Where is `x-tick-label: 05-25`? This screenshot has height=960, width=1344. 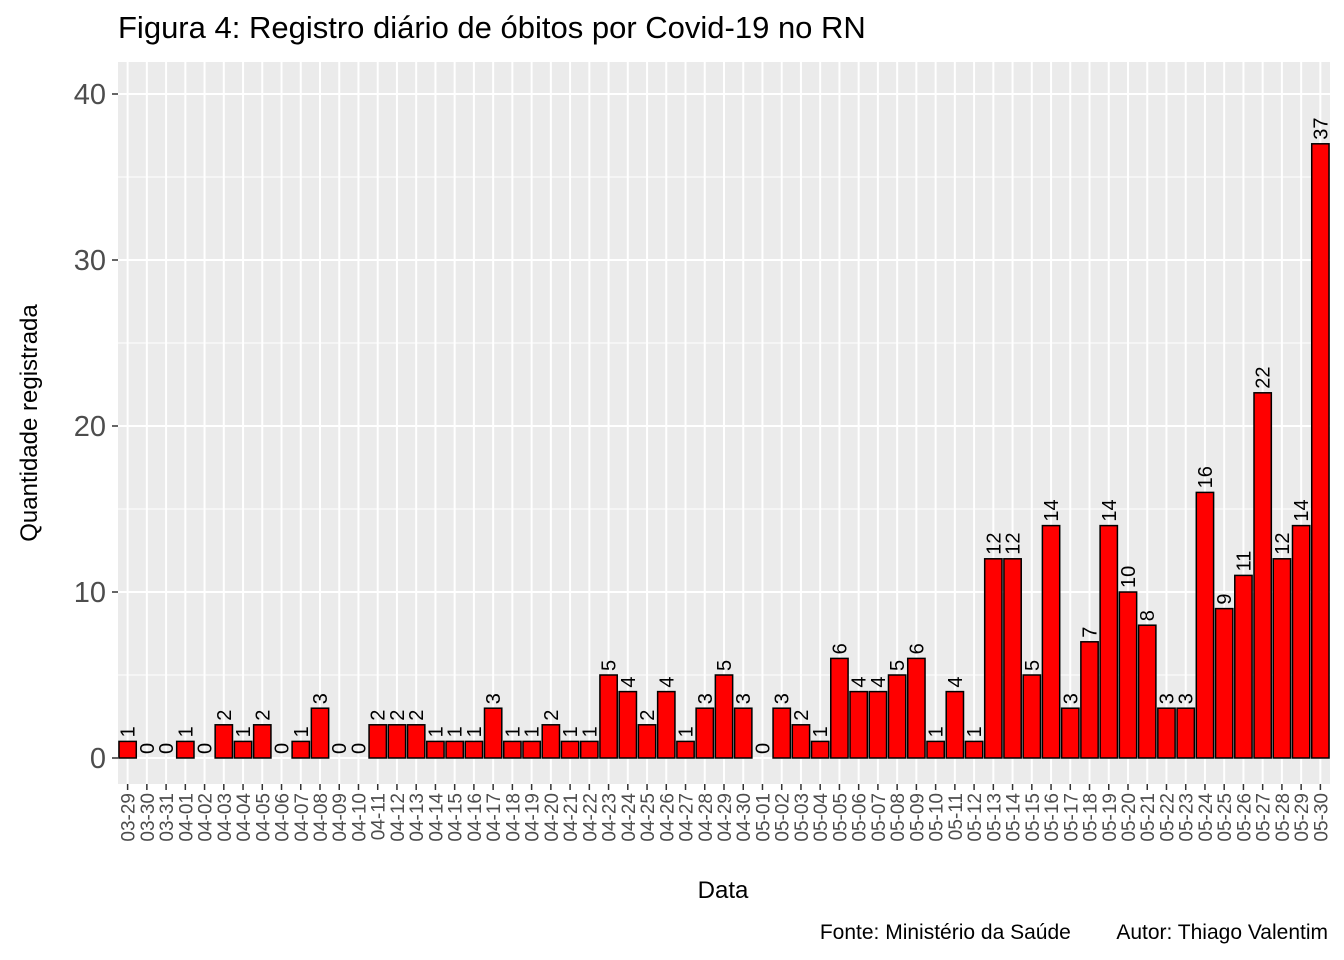 x-tick-label: 05-25 is located at coordinates (1225, 817).